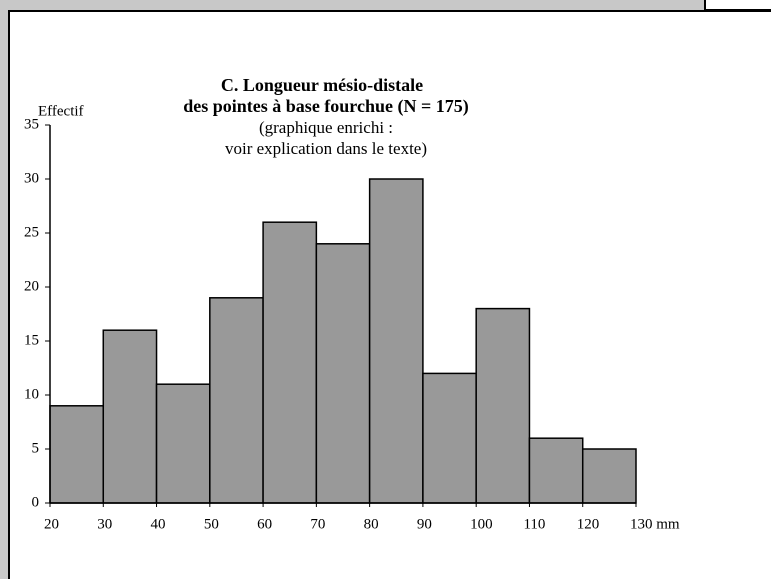  Describe the element at coordinates (737, 5) in the screenshot. I see `side-panel` at that location.